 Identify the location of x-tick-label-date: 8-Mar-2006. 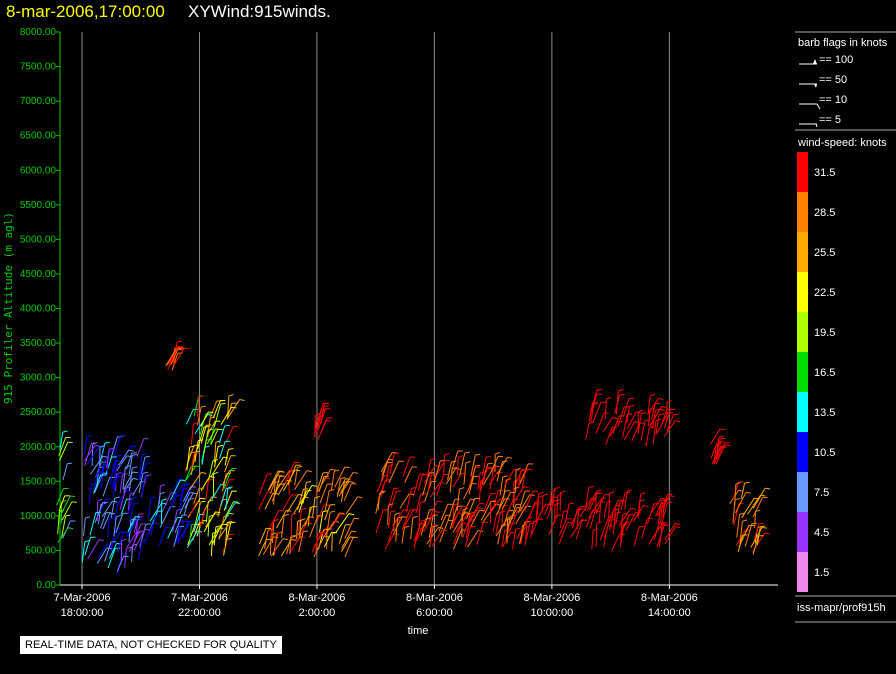
(434, 598).